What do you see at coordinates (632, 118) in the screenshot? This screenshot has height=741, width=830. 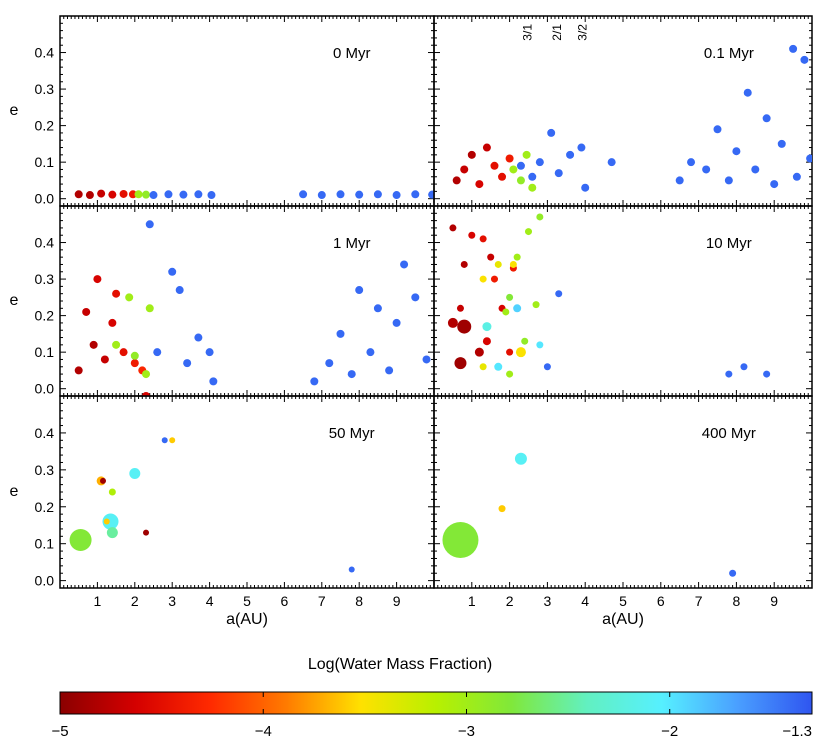 I see `points-group` at bounding box center [632, 118].